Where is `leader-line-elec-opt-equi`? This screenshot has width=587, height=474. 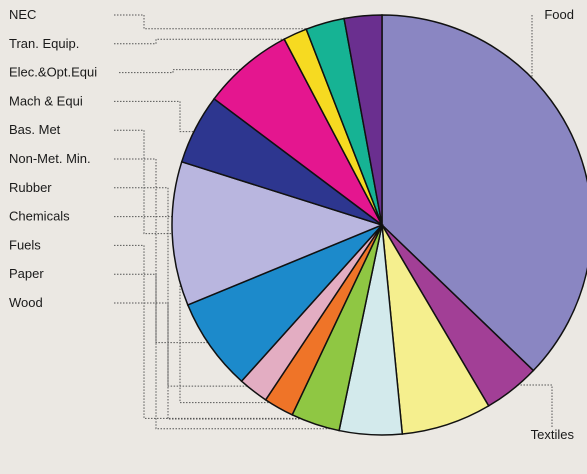
leader-line-elec-opt-equi is located at coordinates (184, 71).